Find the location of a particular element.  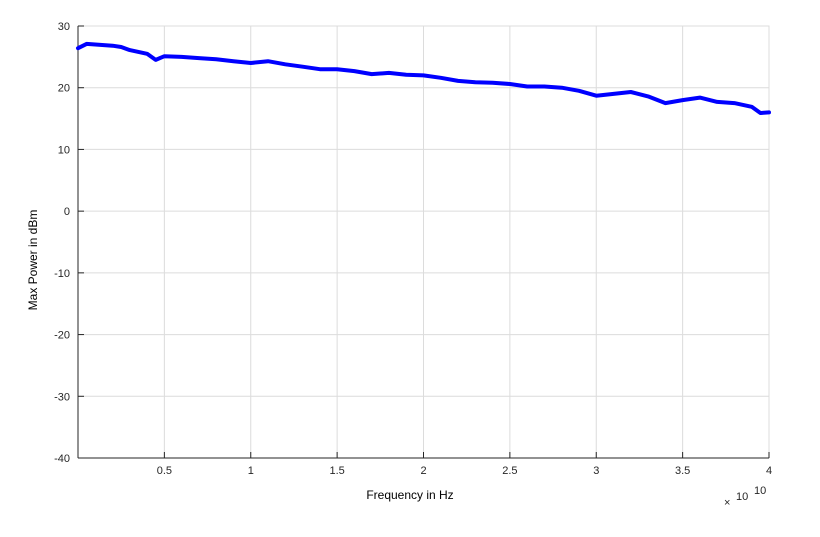

x-exponent-base: 10 is located at coordinates (742, 497).